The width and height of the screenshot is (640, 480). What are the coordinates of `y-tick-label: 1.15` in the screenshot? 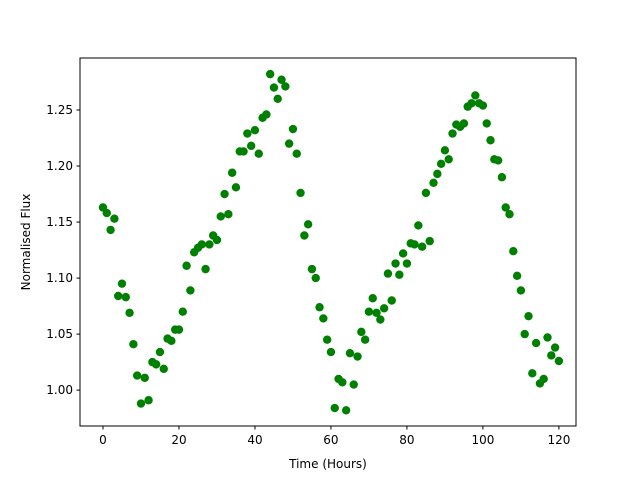 It's located at (59, 222).